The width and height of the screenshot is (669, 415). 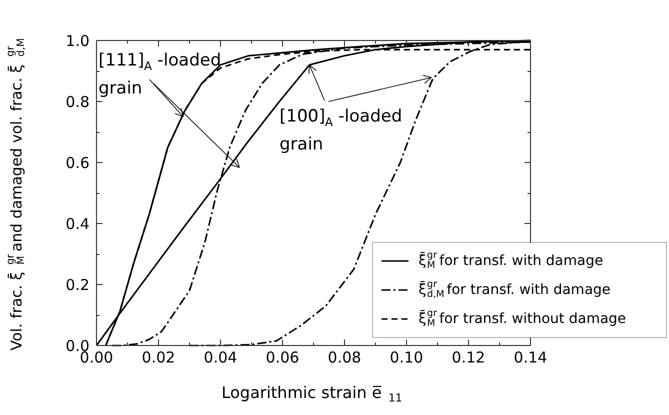 I want to click on x-tick-label: 0.14, so click(x=531, y=357).